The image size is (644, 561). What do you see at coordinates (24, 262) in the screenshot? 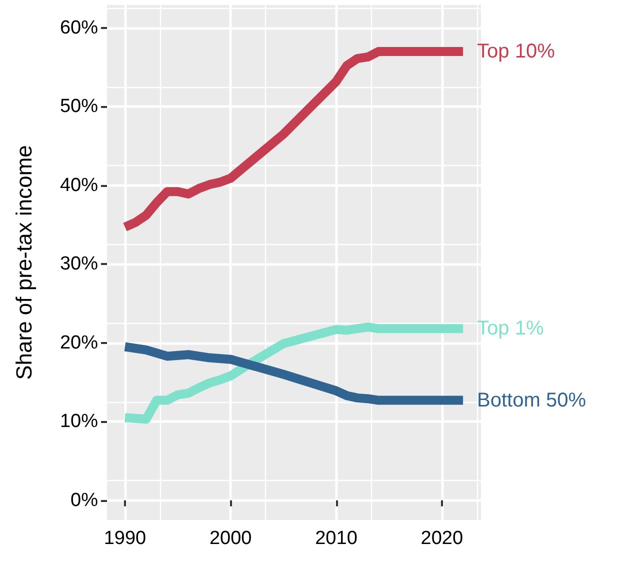
I see `y-axis-title: Share of pre-tax income` at bounding box center [24, 262].